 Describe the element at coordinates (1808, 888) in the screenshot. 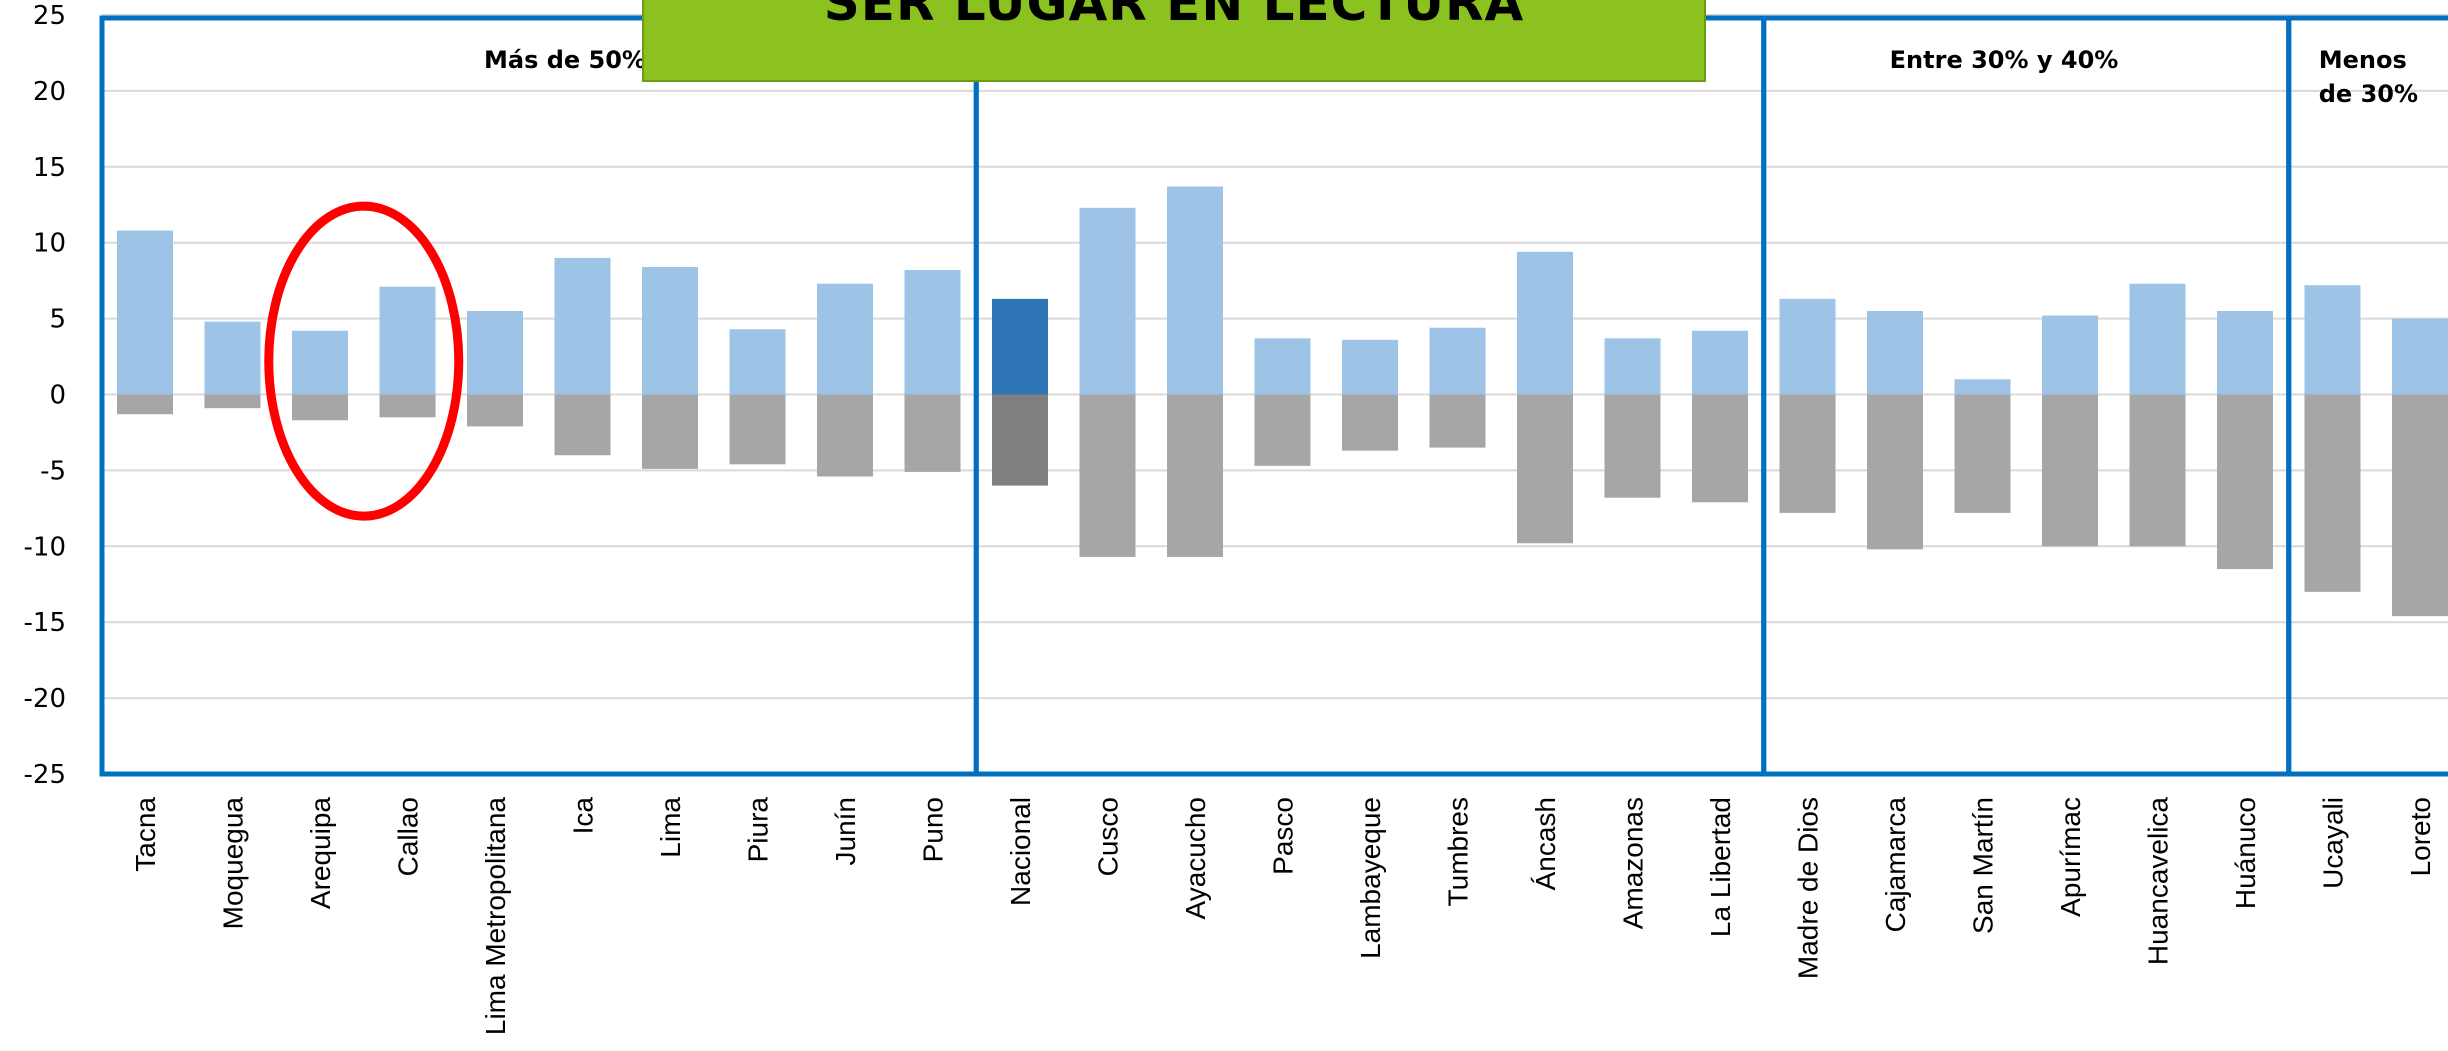

I see `x-tick-label: Madre de Dios` at that location.